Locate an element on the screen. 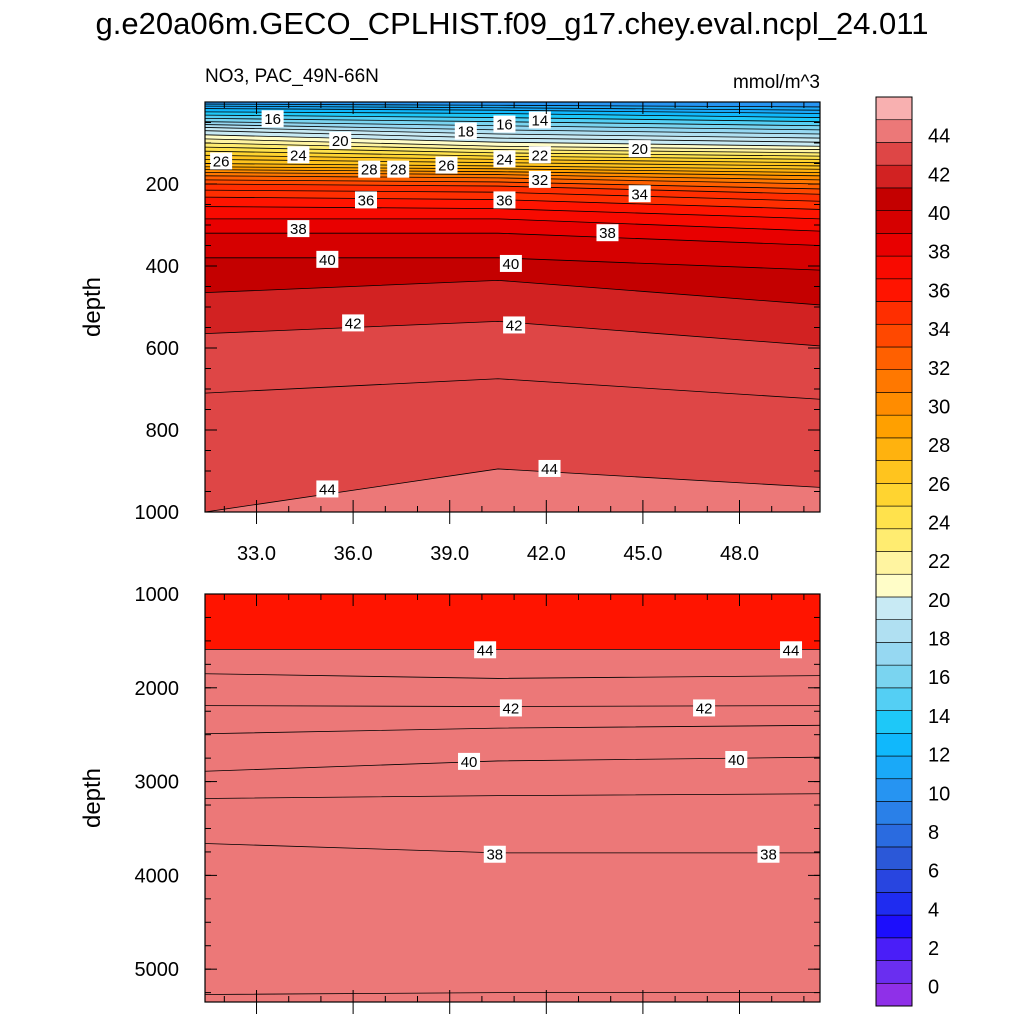 This screenshot has height=1024, width=1024. contour-label: 16 is located at coordinates (272, 119).